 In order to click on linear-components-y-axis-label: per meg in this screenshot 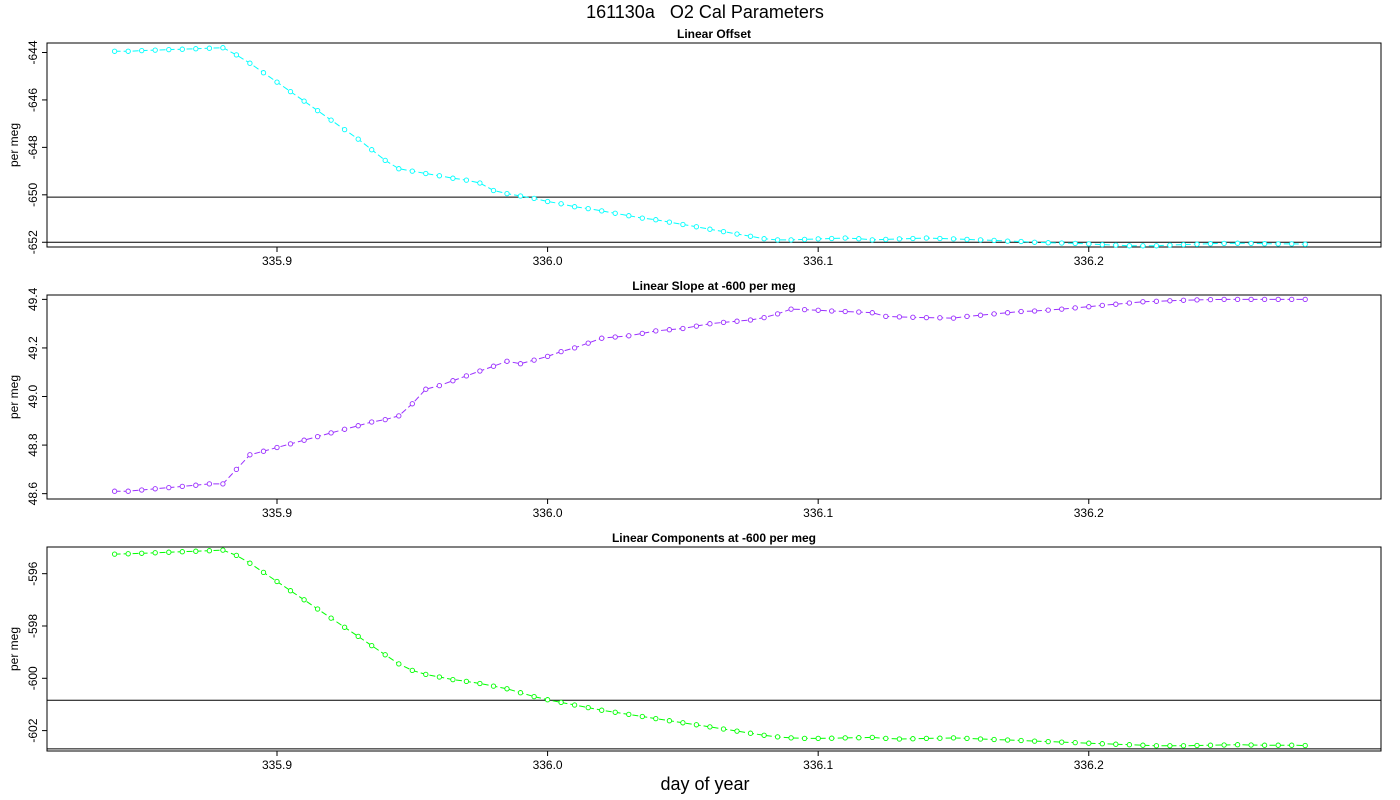, I will do `click(14, 649)`.